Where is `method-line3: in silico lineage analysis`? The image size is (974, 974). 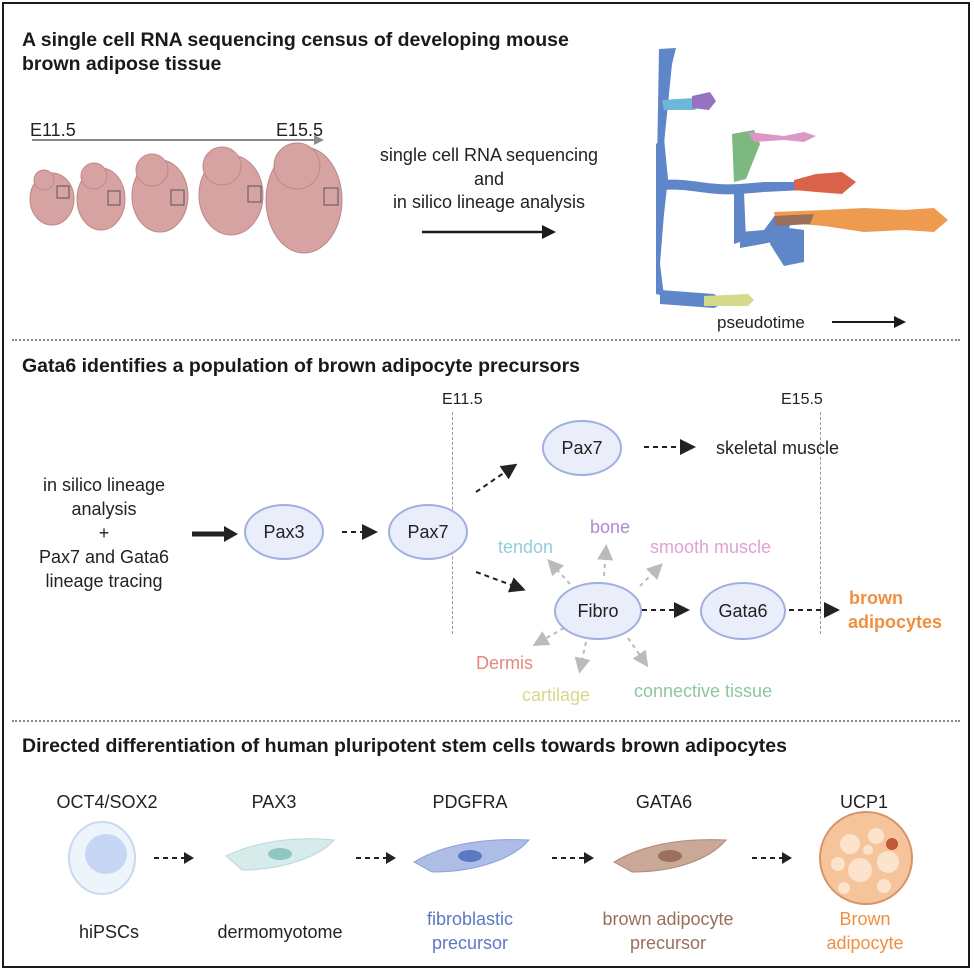
method-line3: in silico lineage analysis is located at coordinates (489, 202).